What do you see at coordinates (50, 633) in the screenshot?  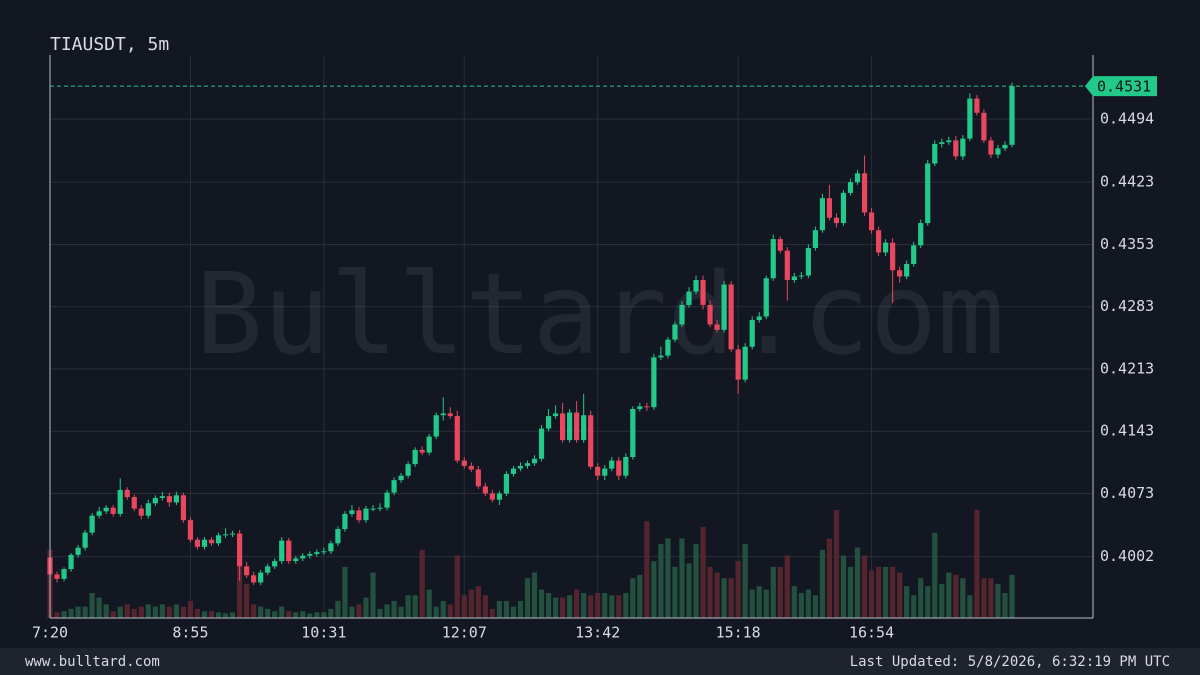 I see `x-tick-label: 7:20` at bounding box center [50, 633].